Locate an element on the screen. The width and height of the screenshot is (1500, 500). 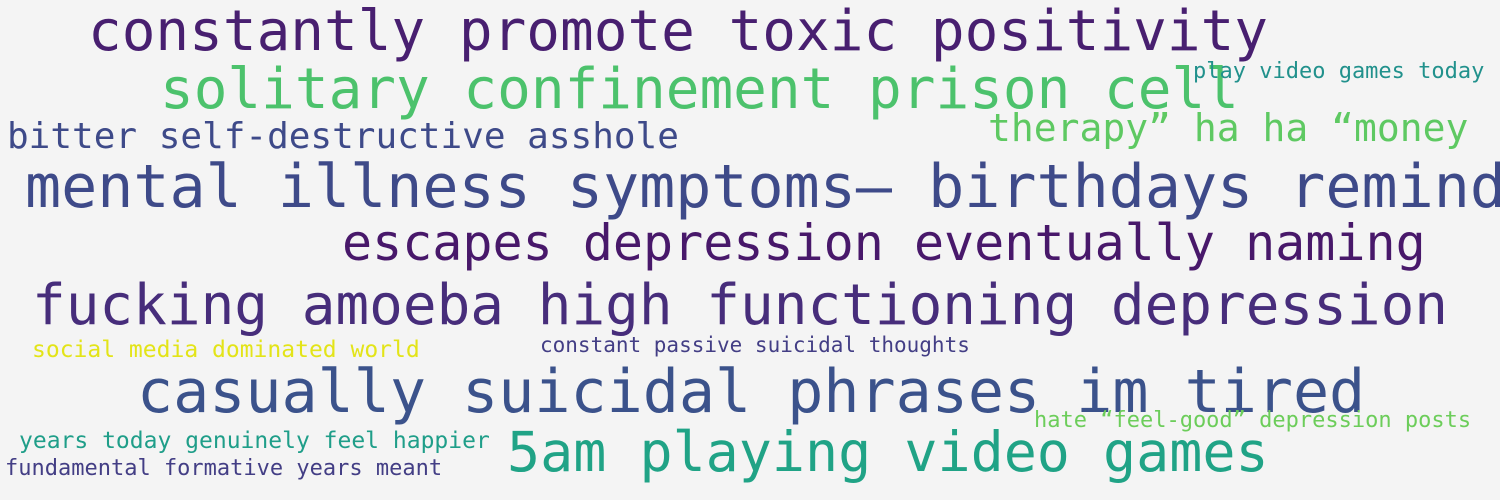
phrase-years-today-happier: years today genuinely feel happier is located at coordinates (254, 441).